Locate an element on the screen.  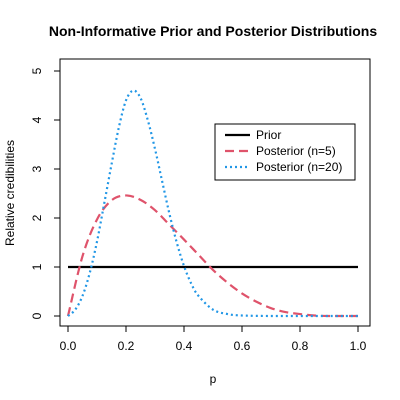
y-axis-label: Relative credibilities is located at coordinates (10, 193).